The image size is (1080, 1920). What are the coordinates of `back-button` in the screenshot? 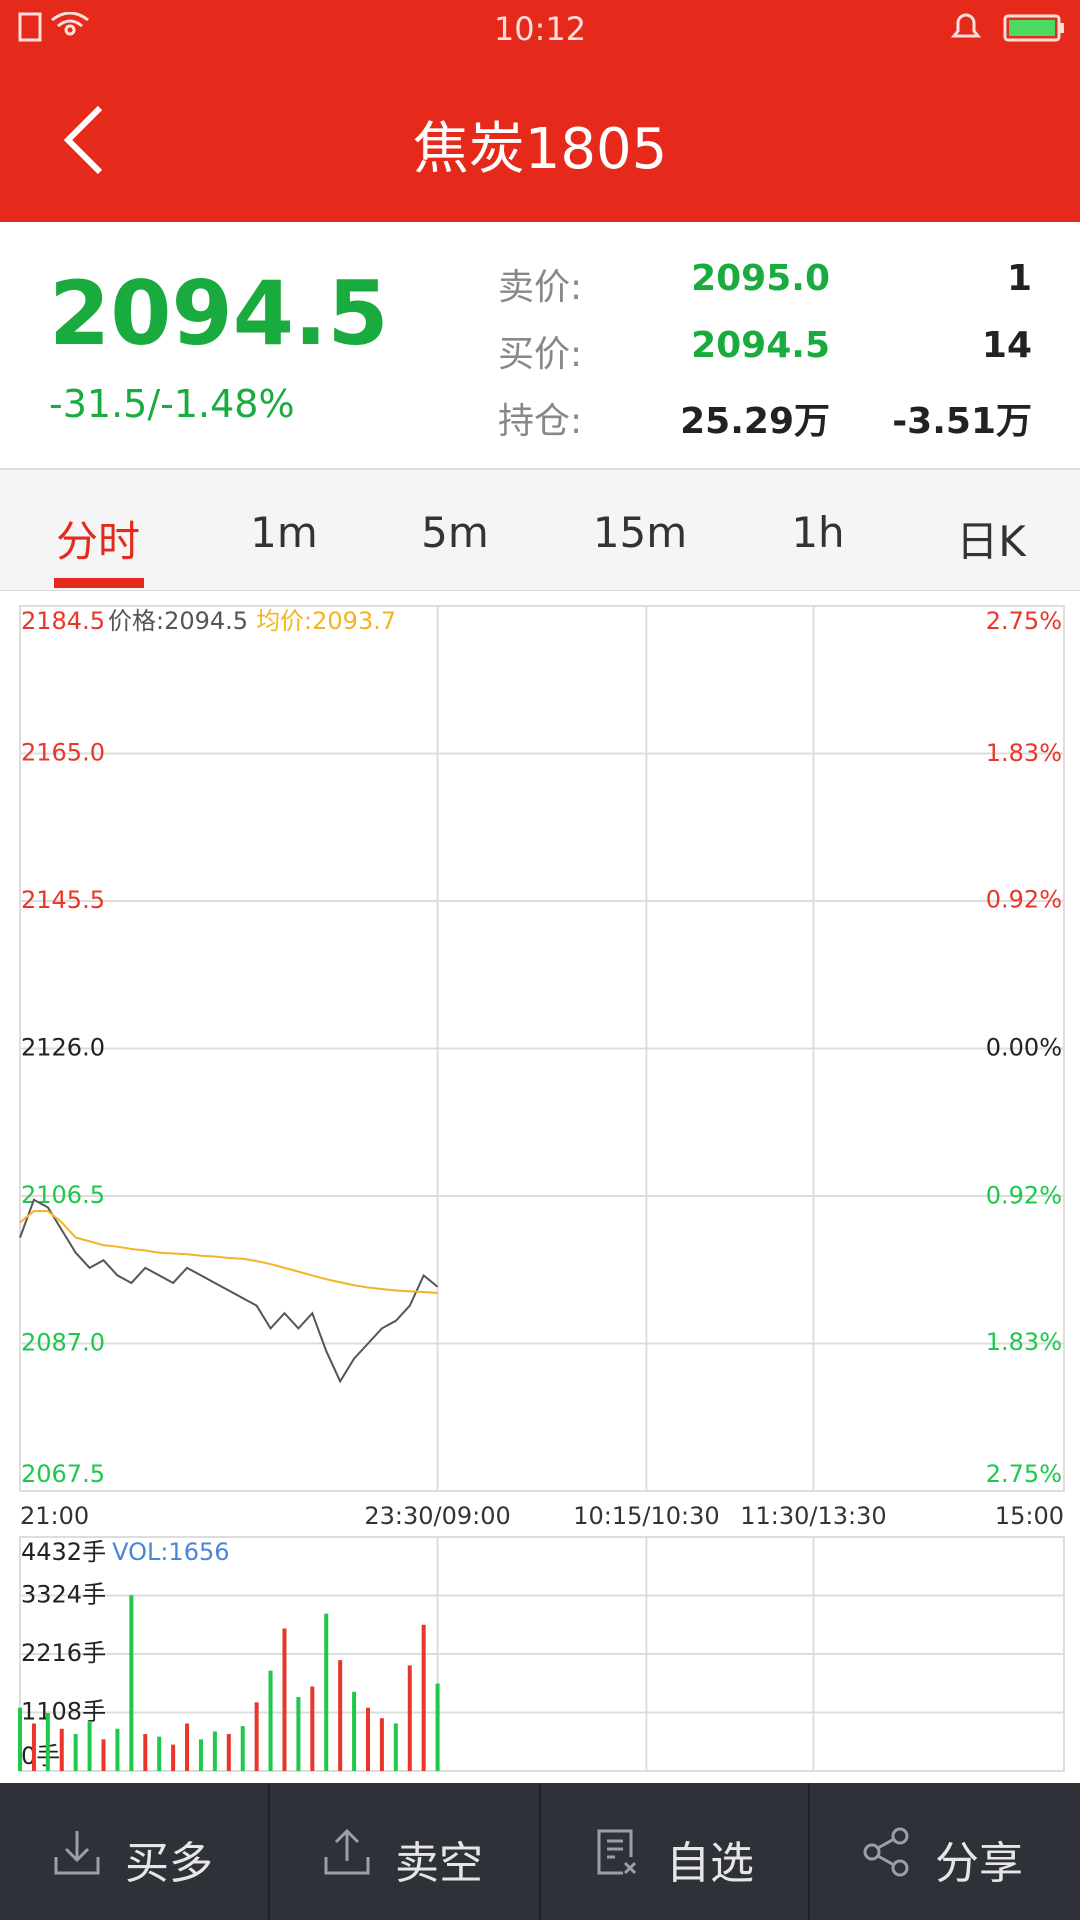 It's located at (85, 139).